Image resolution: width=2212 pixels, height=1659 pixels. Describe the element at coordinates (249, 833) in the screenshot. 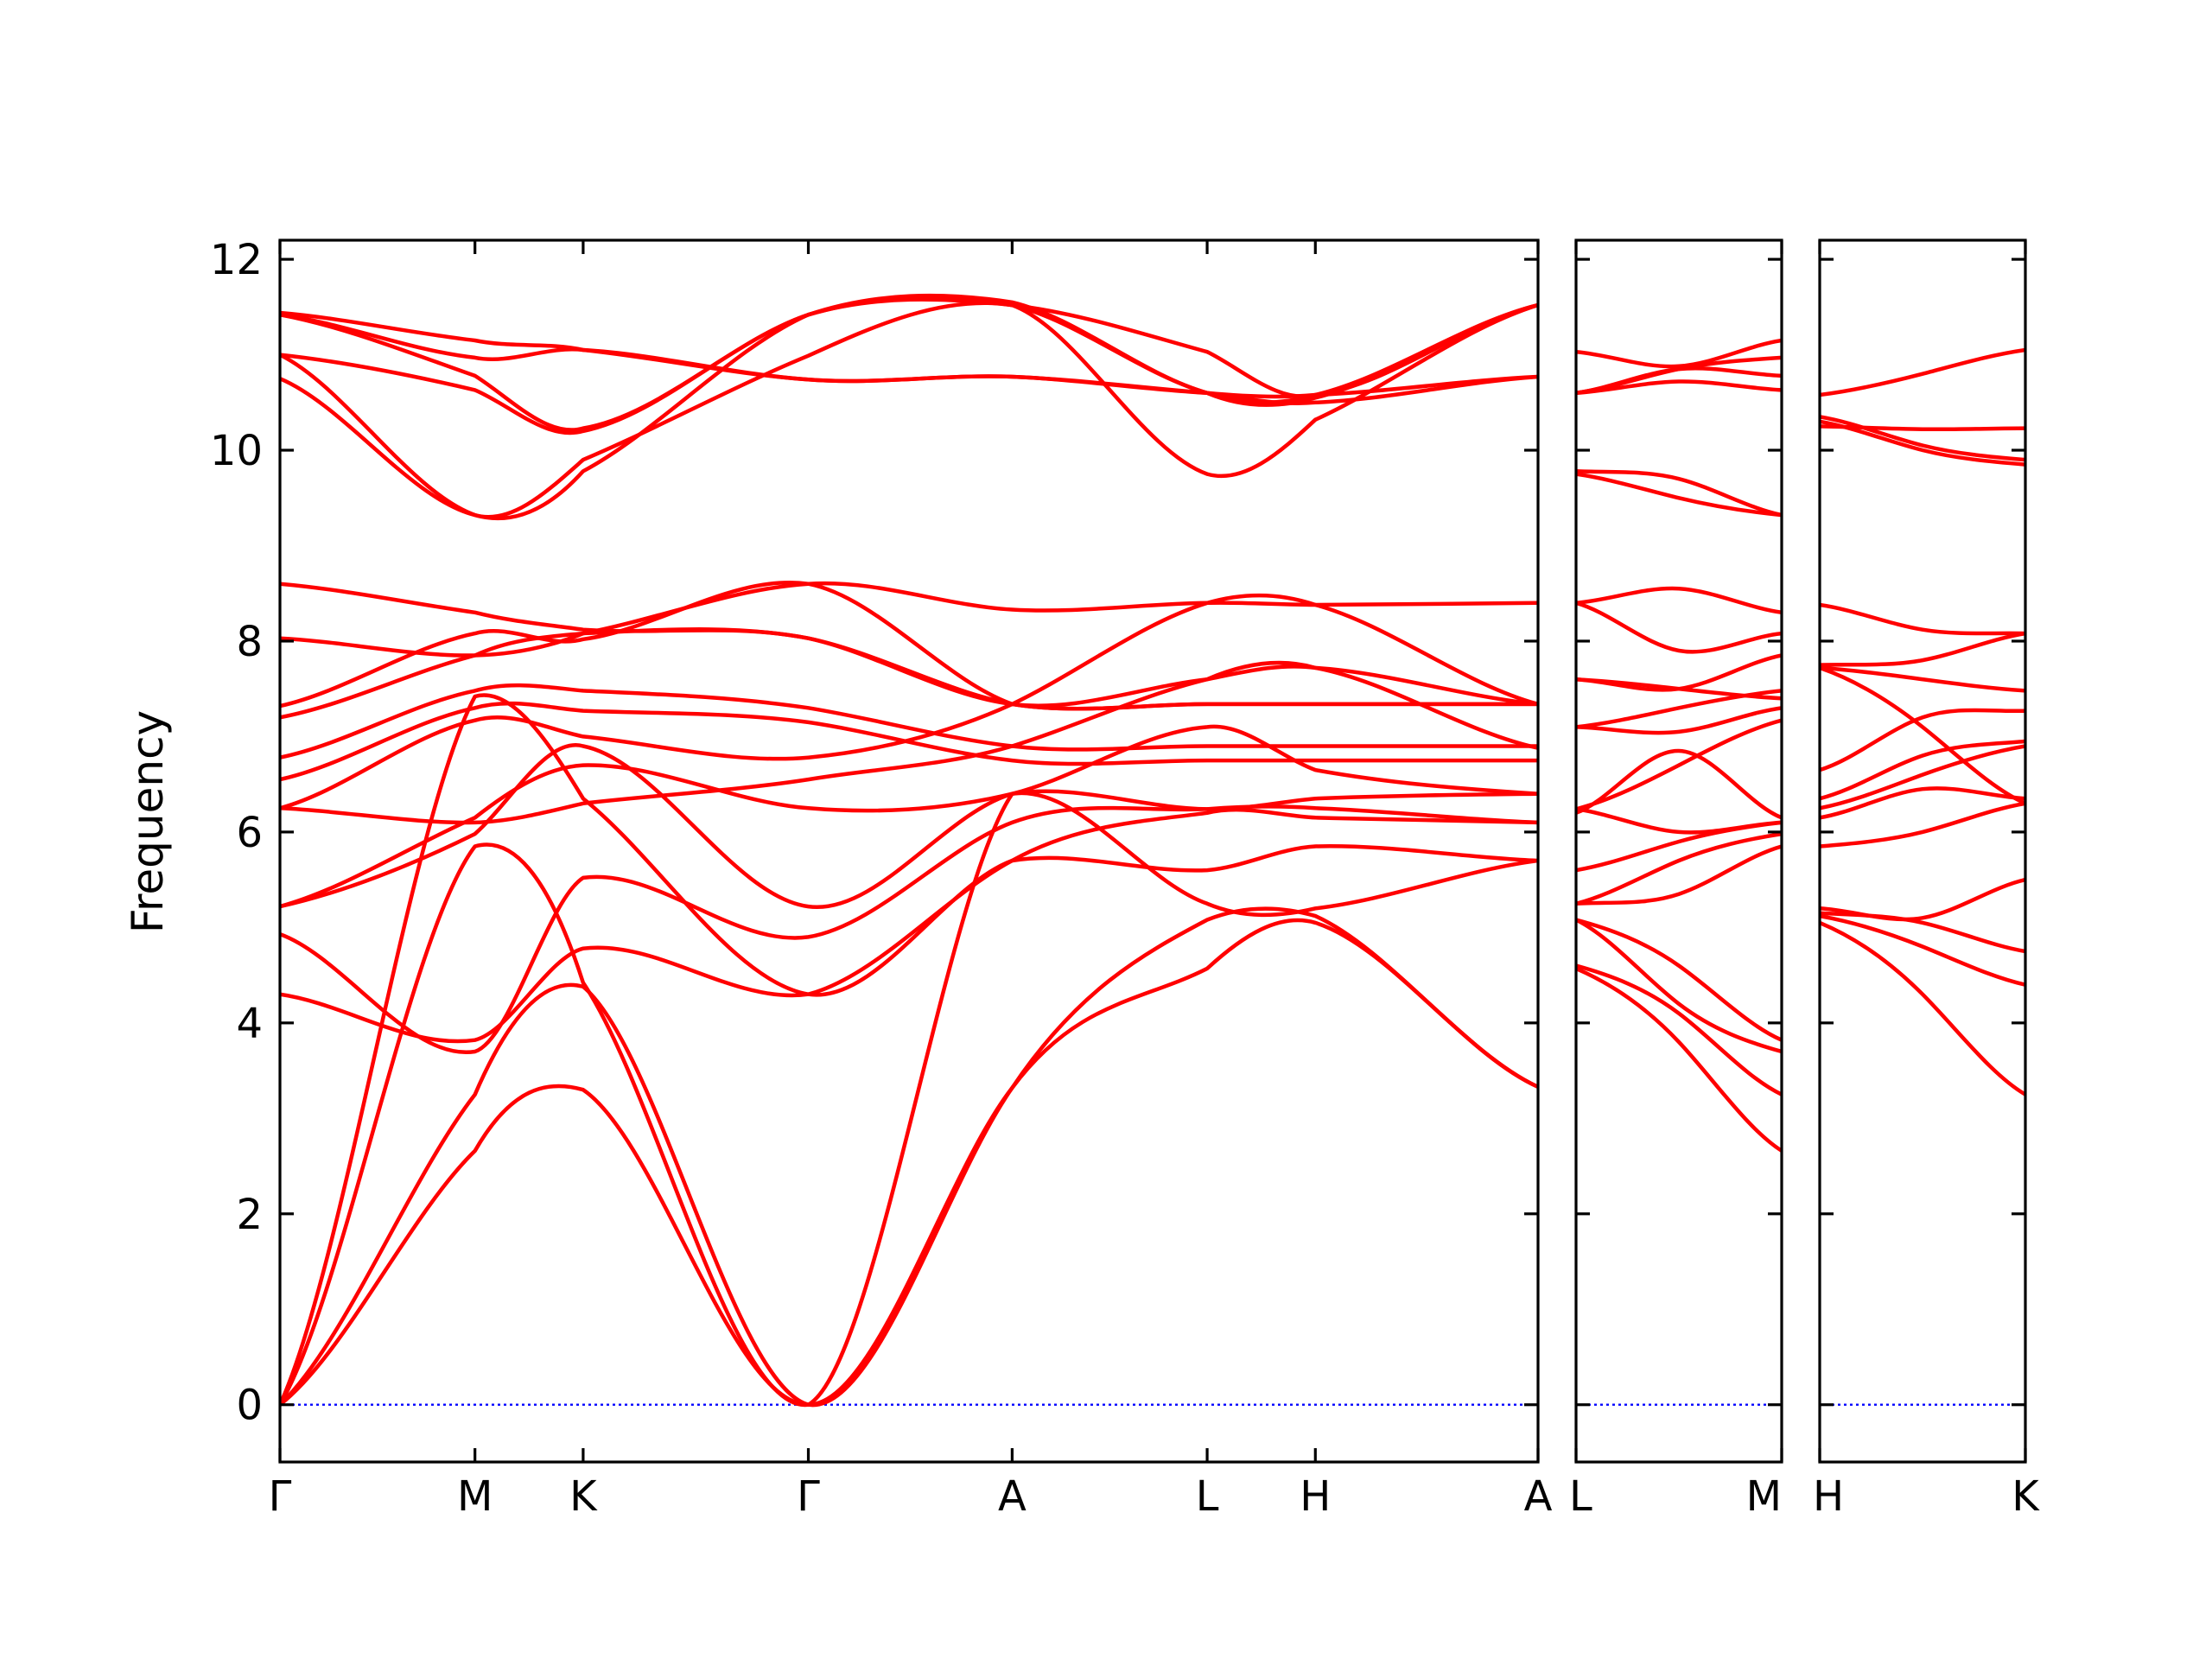

I see `y-tick-label: 6` at that location.